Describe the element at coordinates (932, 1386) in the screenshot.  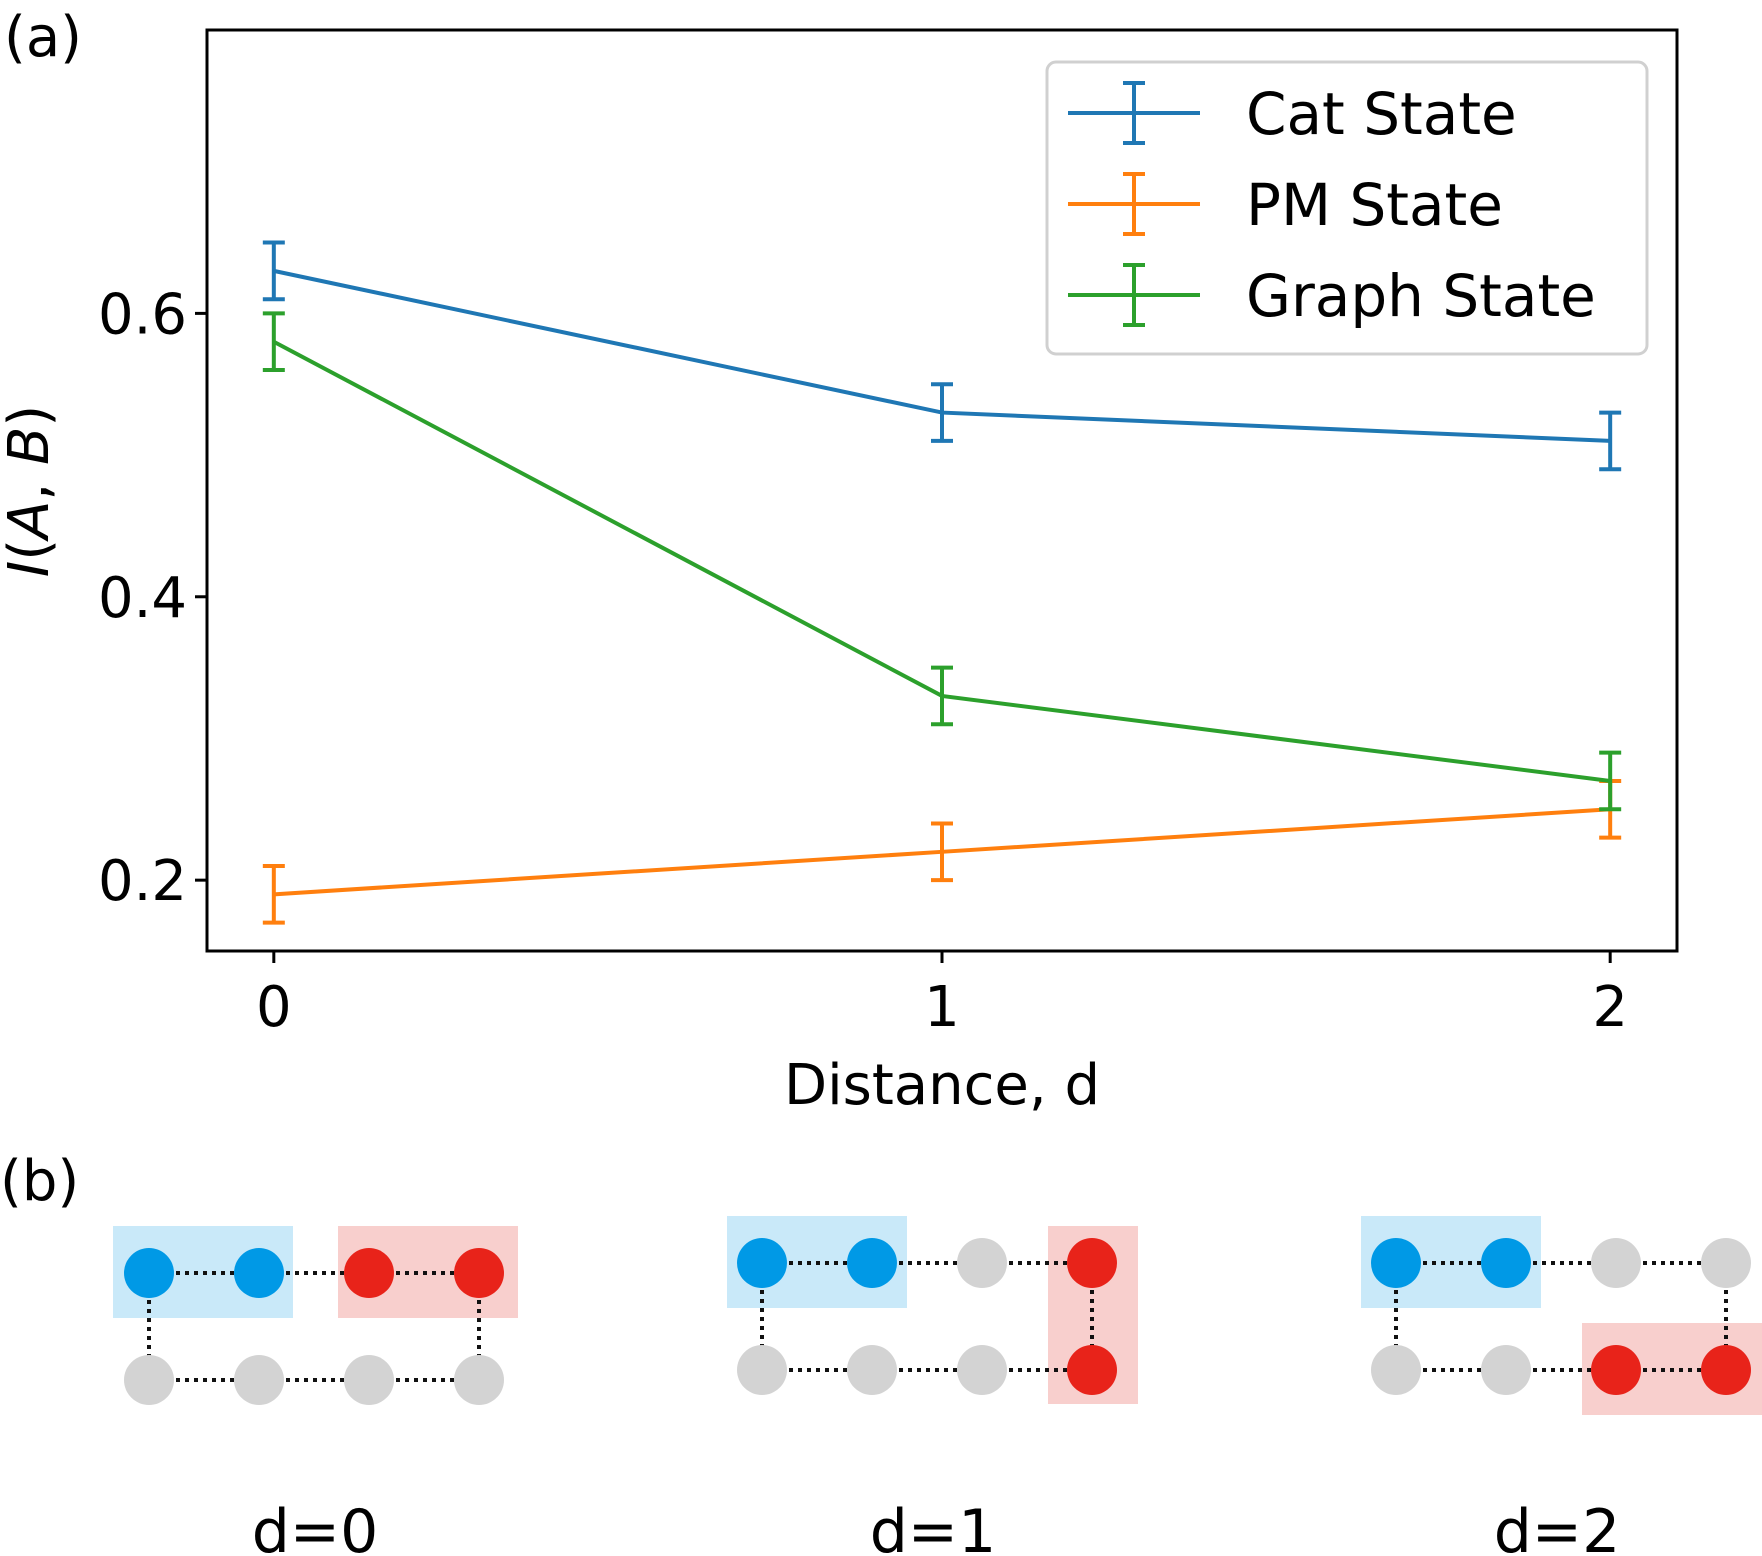
I see `diagram-d1: d=1` at that location.